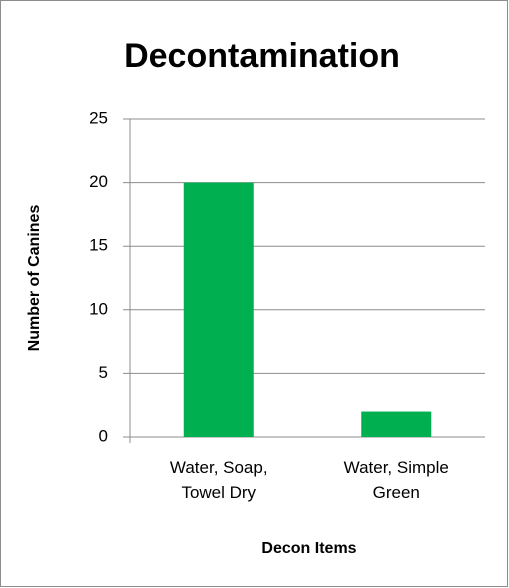  I want to click on y-axis-label: Number of Canines, so click(34, 278).